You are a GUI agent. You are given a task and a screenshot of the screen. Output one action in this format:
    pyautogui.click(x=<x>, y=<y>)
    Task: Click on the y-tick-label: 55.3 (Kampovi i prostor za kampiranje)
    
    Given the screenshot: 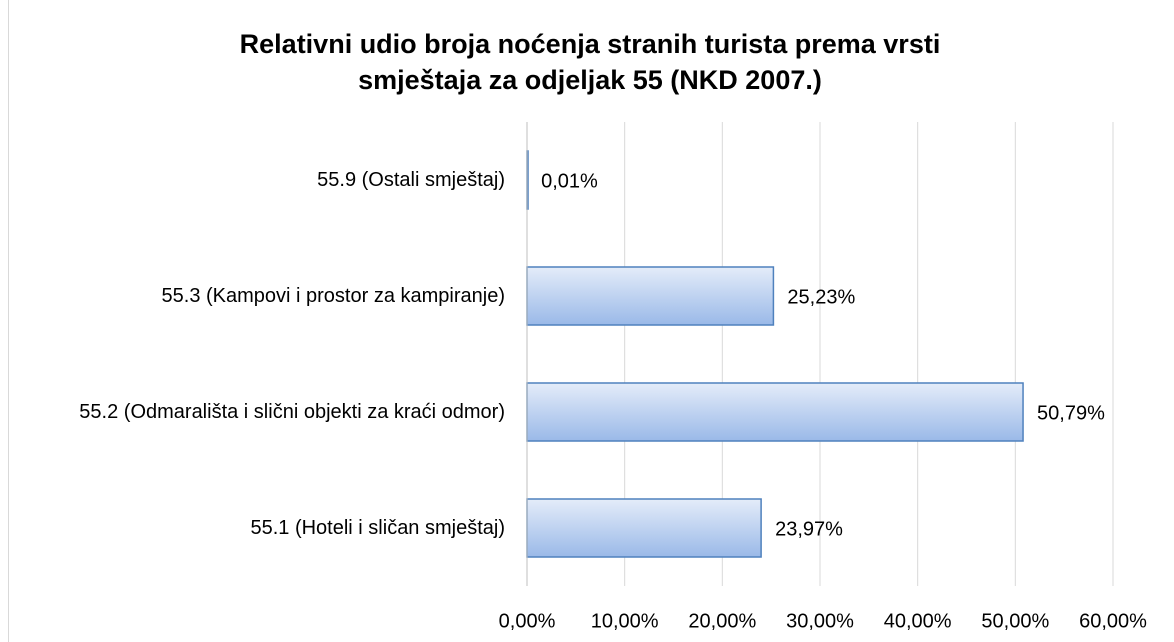 What is the action you would take?
    pyautogui.click(x=333, y=296)
    